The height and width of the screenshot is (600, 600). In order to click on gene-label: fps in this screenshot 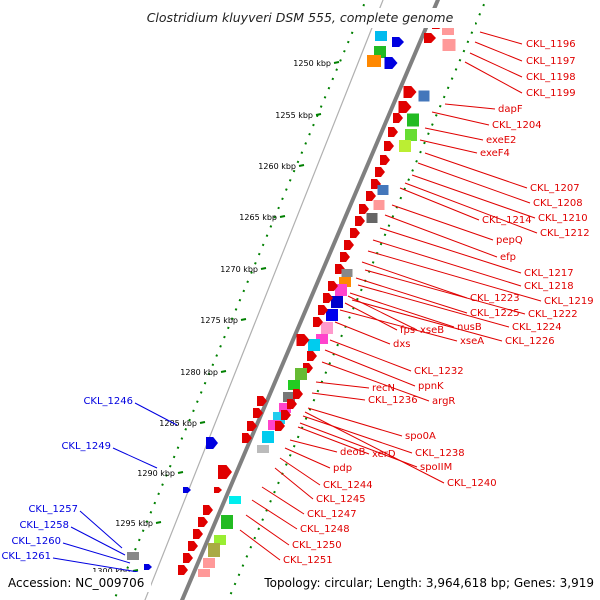, I will do `click(407, 330)`.